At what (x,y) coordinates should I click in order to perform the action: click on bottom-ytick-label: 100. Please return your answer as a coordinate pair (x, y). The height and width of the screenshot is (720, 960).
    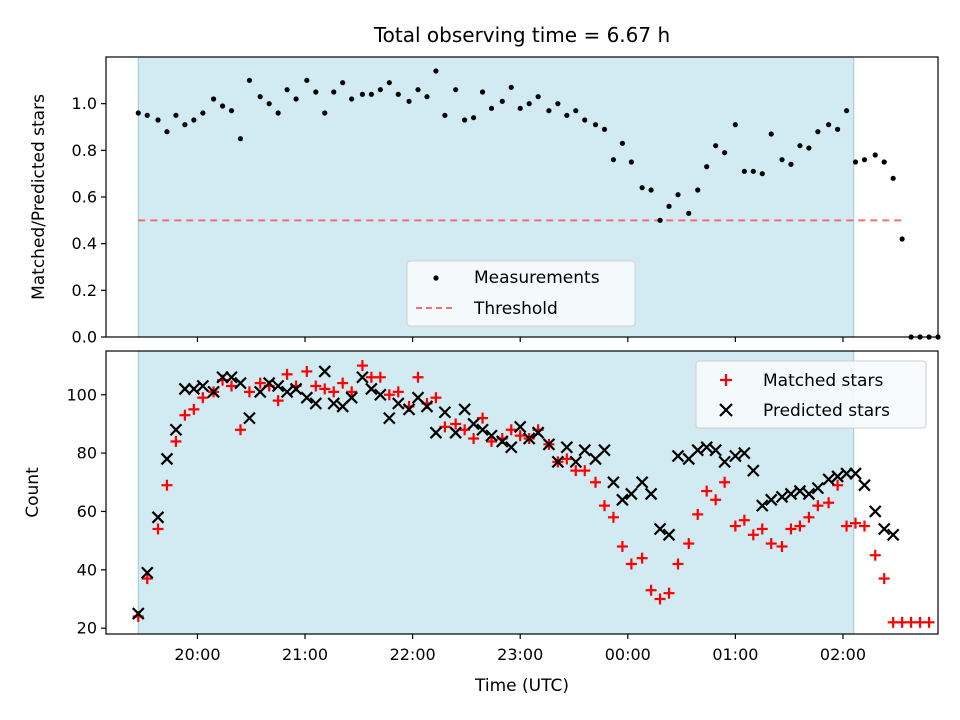
    Looking at the image, I should click on (81, 394).